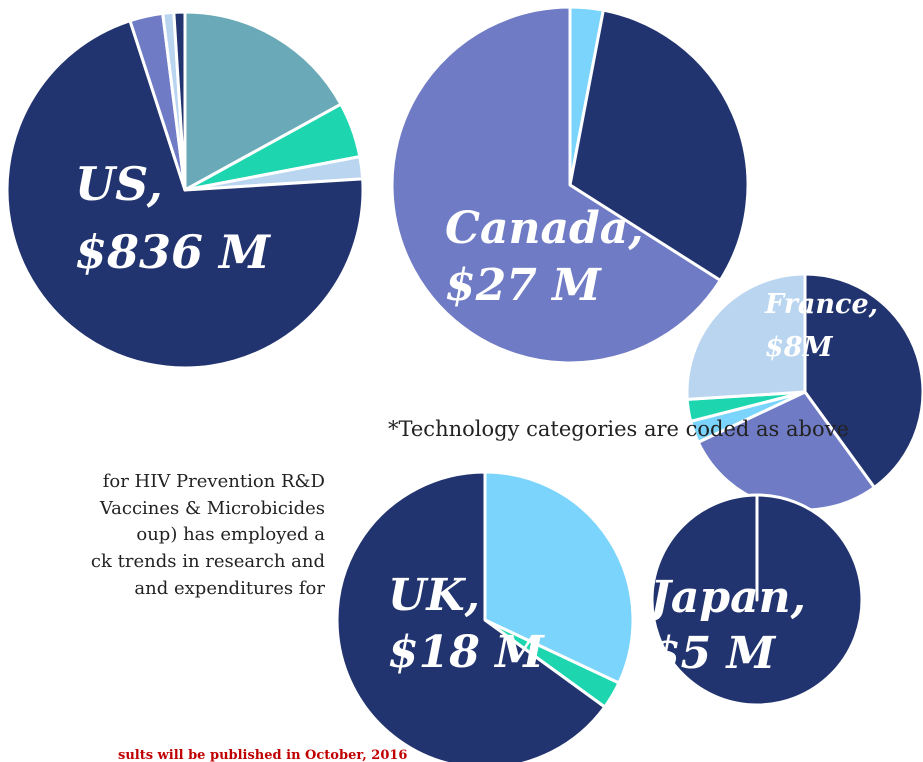 Image resolution: width=923 pixels, height=762 pixels. I want to click on pie-chart: France, $8M, so click(804, 392).